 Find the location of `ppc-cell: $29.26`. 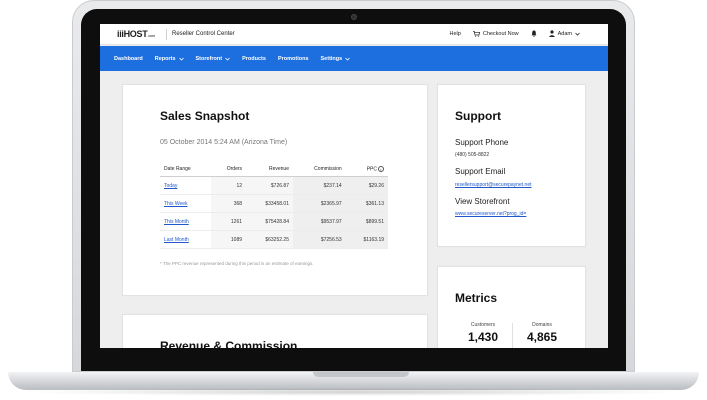

ppc-cell: $29.26 is located at coordinates (366, 186).